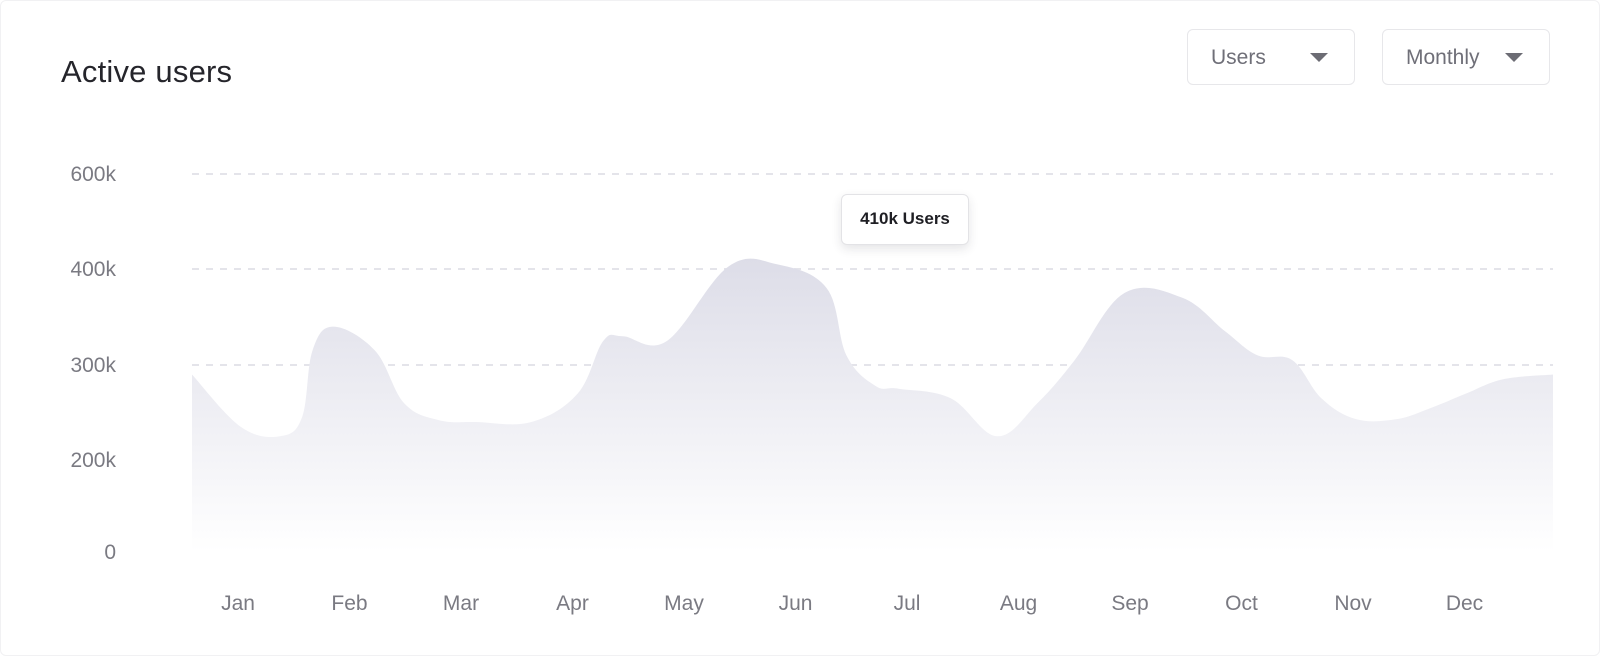  Describe the element at coordinates (238, 603) in the screenshot. I see `x-tick-label: Jan` at that location.